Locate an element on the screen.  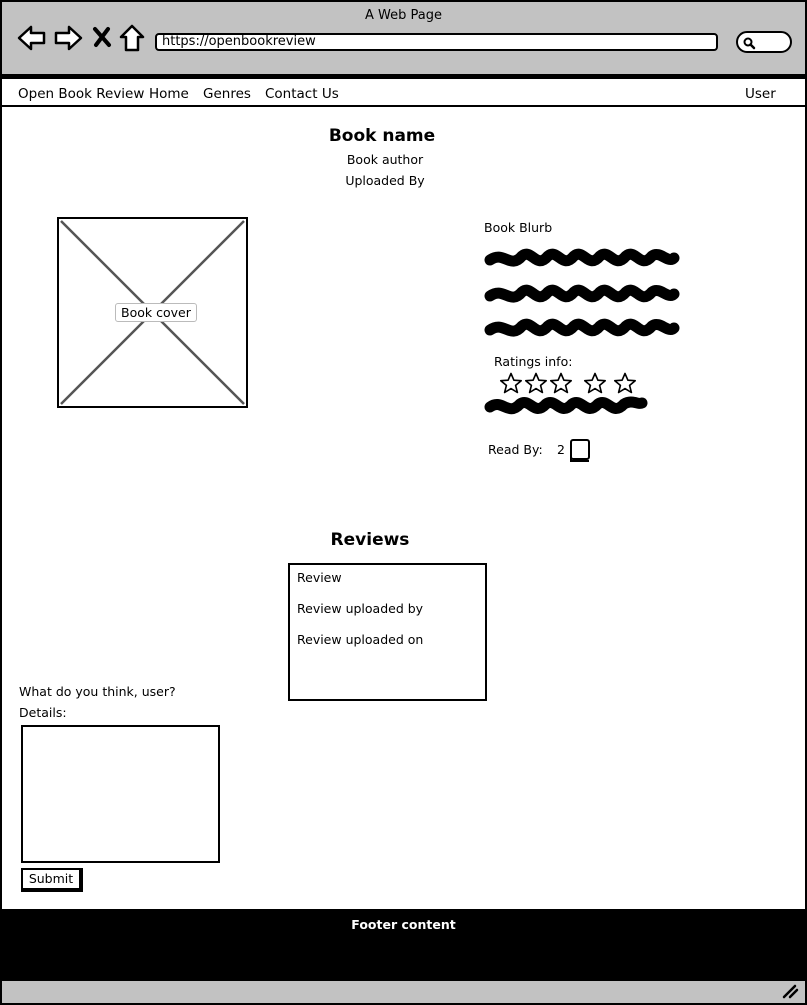
resize-grip-icon is located at coordinates (790, 991).